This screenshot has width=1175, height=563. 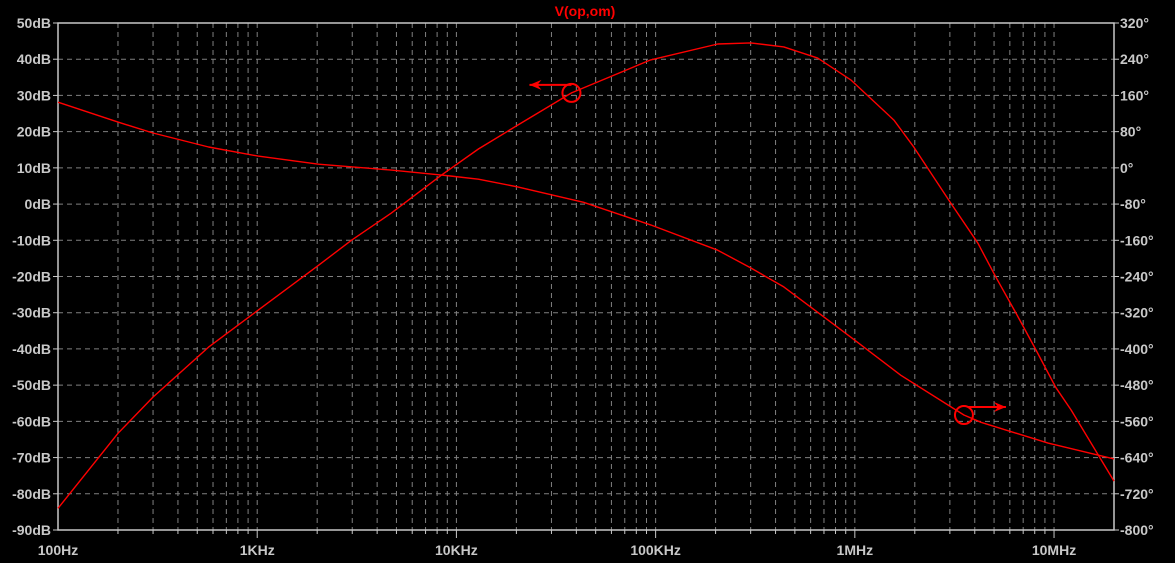 I want to click on x-tick-label: 10KHz, so click(x=456, y=550).